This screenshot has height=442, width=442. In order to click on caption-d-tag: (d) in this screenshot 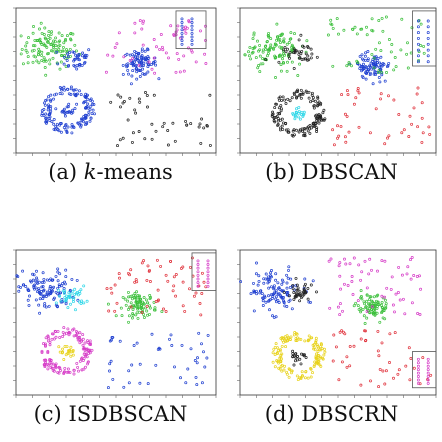, I will do `click(280, 414)`.